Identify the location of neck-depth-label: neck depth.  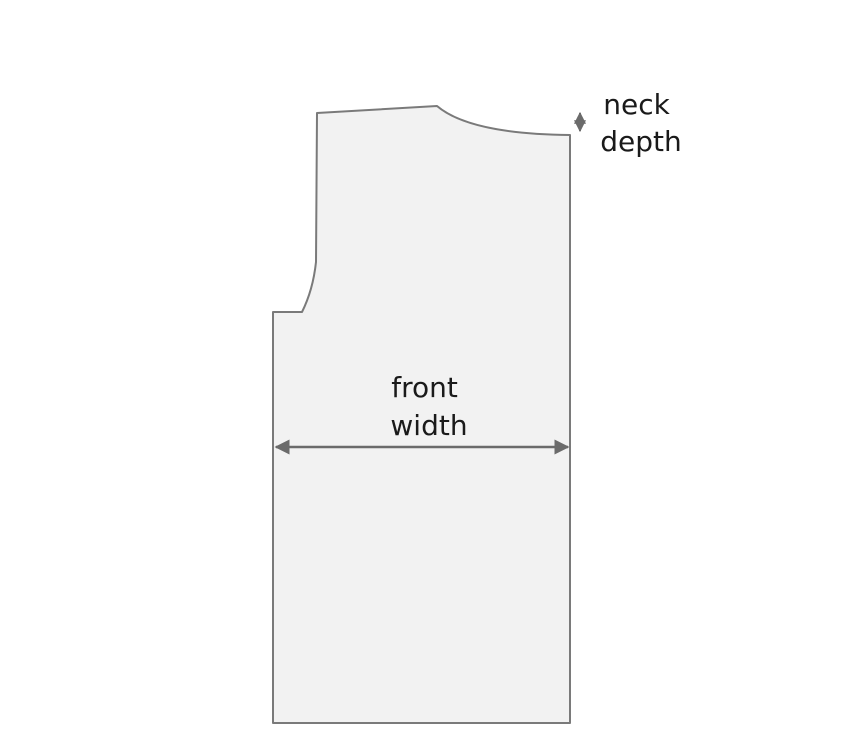
(641, 123).